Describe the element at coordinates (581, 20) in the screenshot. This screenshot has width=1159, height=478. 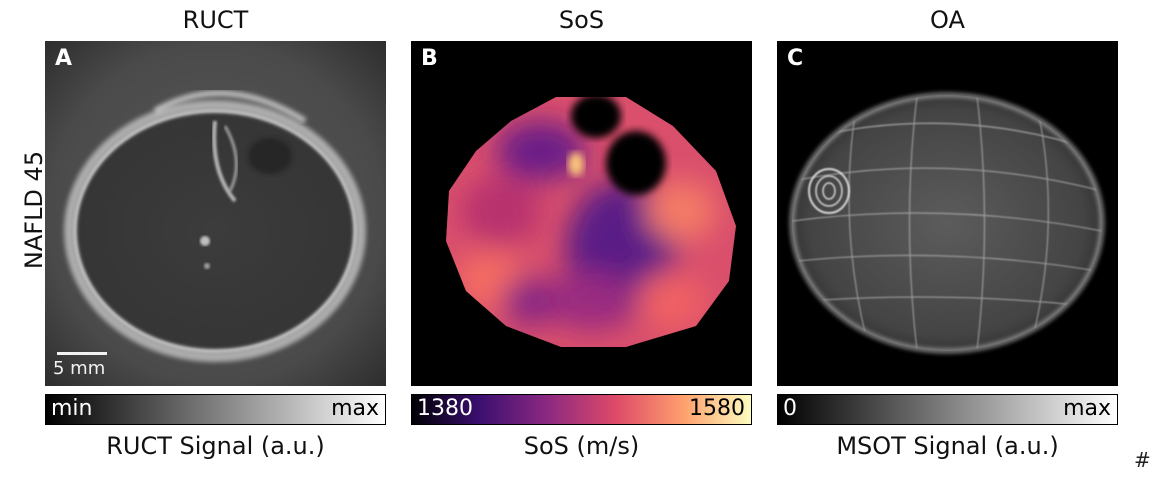
I see `panel-b-title: SoS` at that location.